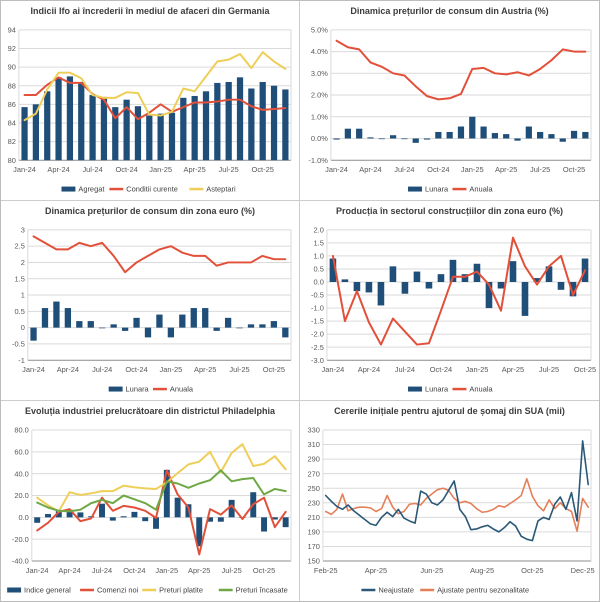 The width and height of the screenshot is (600, 602). What do you see at coordinates (431, 570) in the screenshot?
I see `x-axis-label: Jun-25` at bounding box center [431, 570].